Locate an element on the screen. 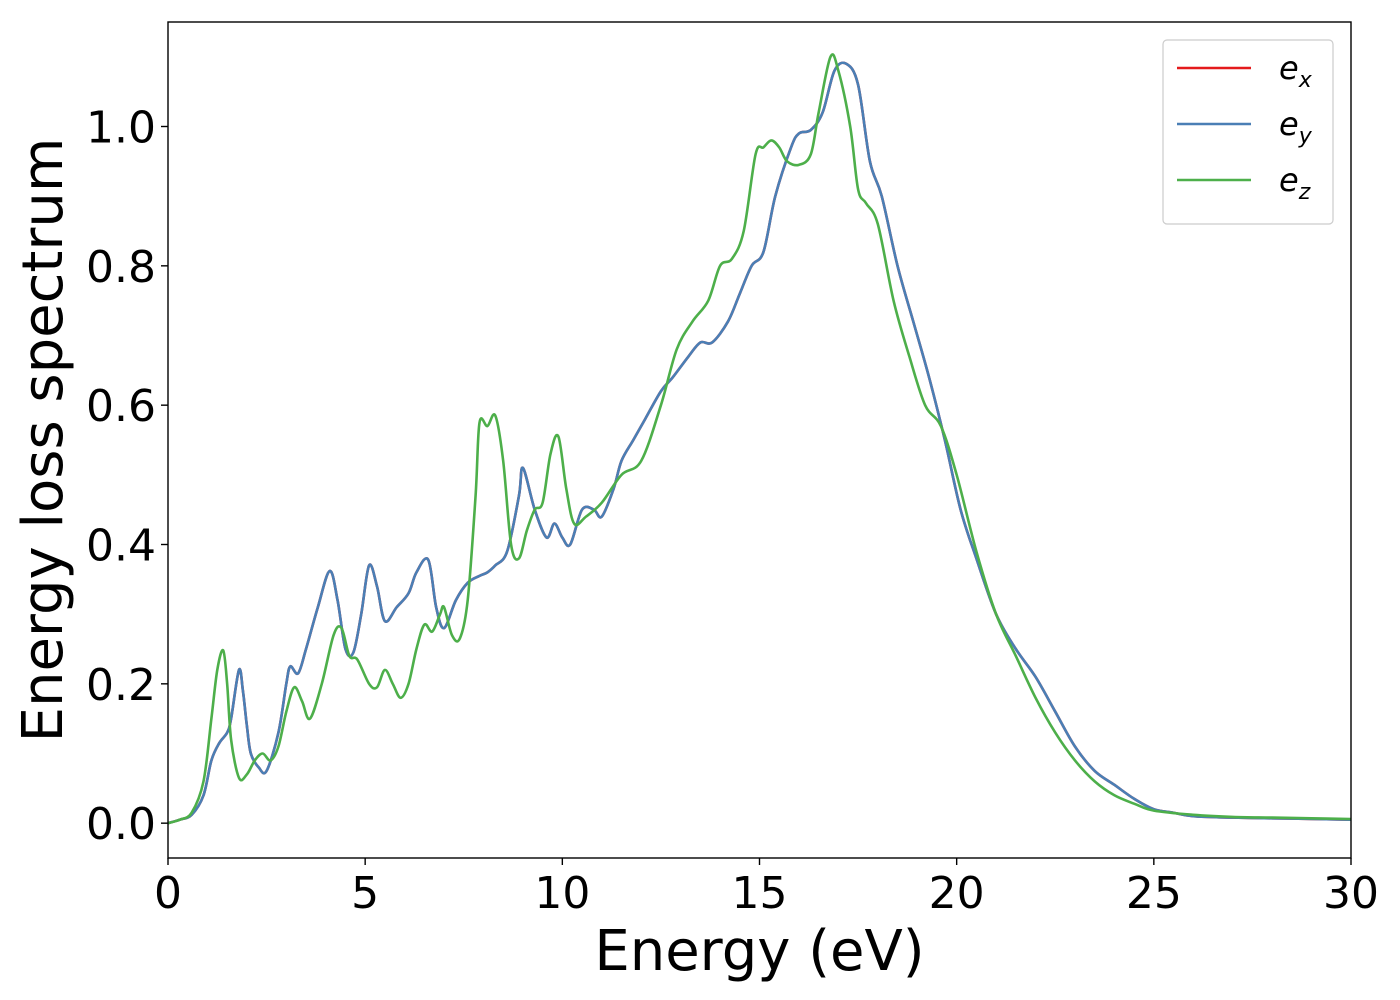 The height and width of the screenshot is (1000, 1400). legend-label-e_x: ex is located at coordinates (1296, 71).